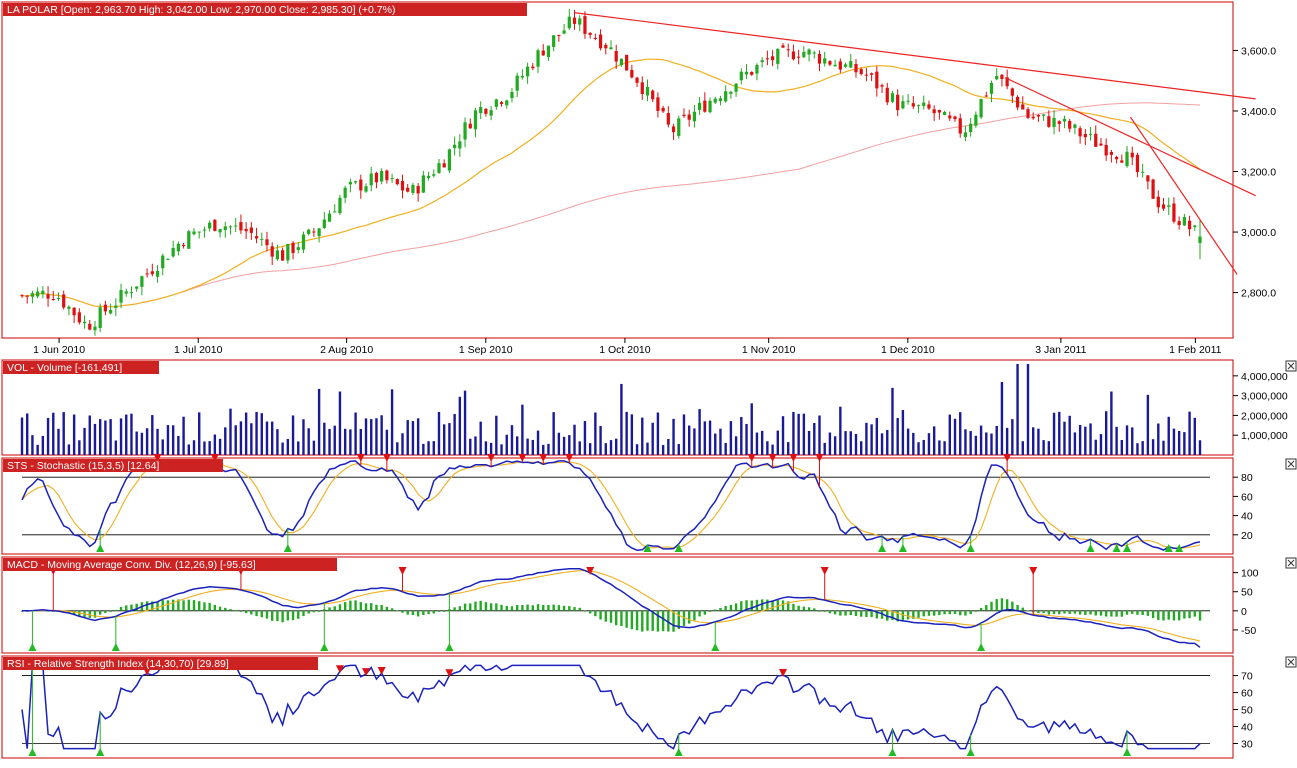 This screenshot has width=1297, height=768. What do you see at coordinates (617, 506) in the screenshot?
I see `stochastic-panel-frame` at bounding box center [617, 506].